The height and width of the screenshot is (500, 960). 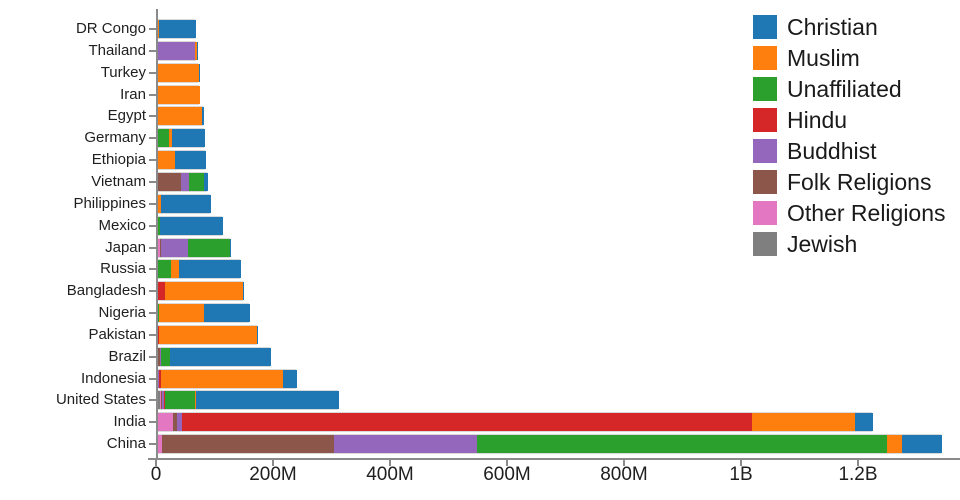 What do you see at coordinates (765, 120) in the screenshot?
I see `legend-swatch-hindu` at bounding box center [765, 120].